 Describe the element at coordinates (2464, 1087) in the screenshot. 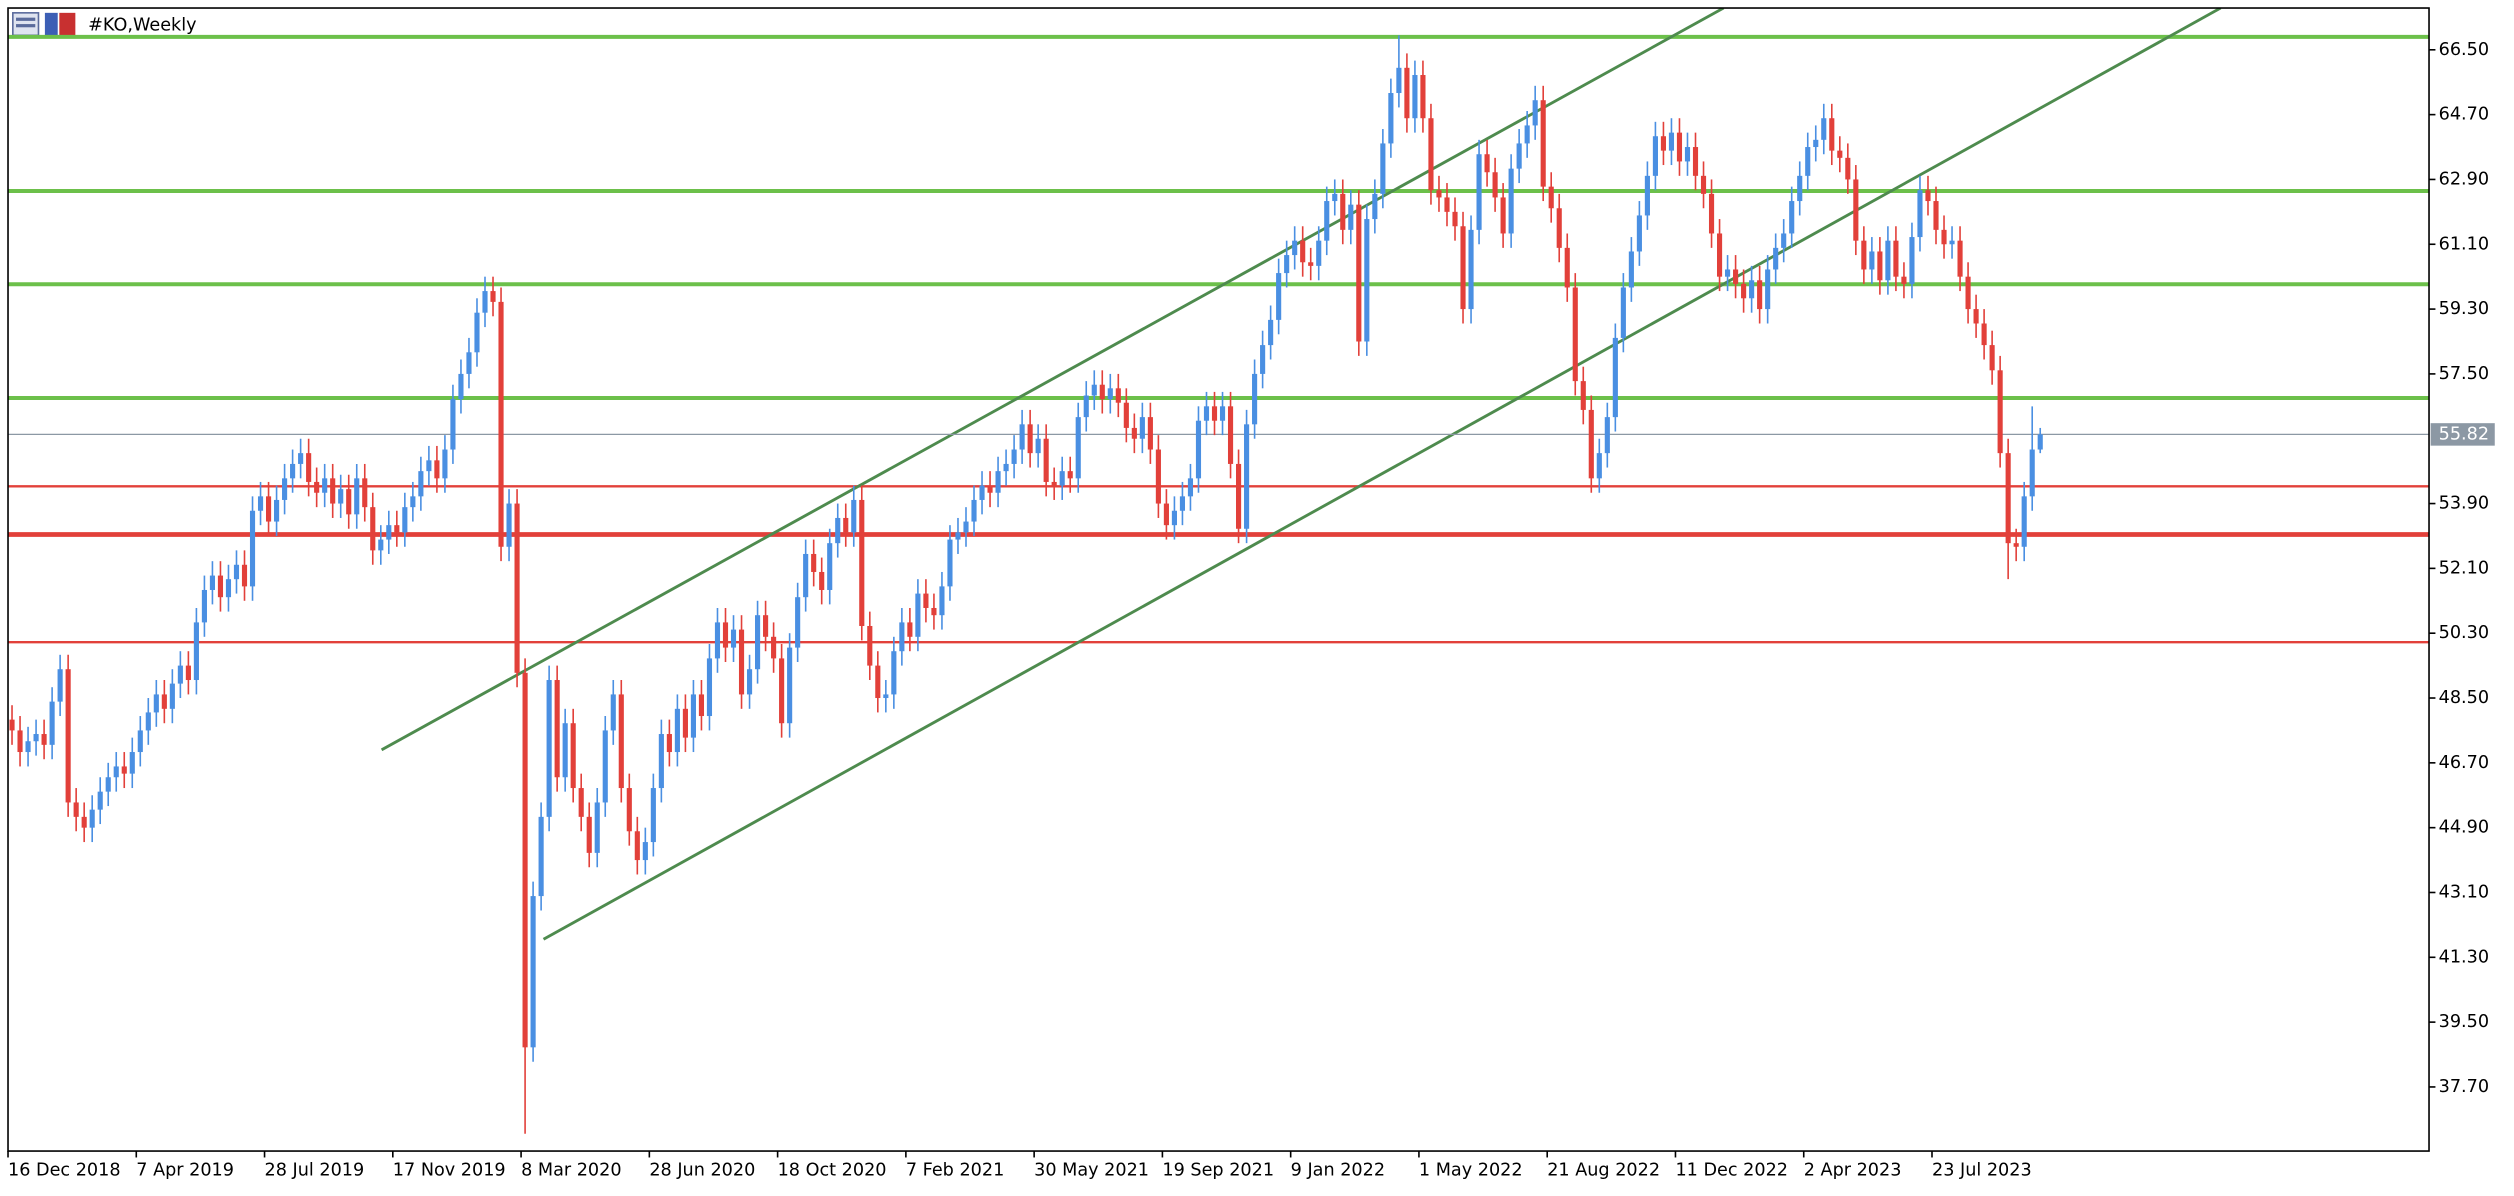

I see `y-tick-label: 37.70` at that location.